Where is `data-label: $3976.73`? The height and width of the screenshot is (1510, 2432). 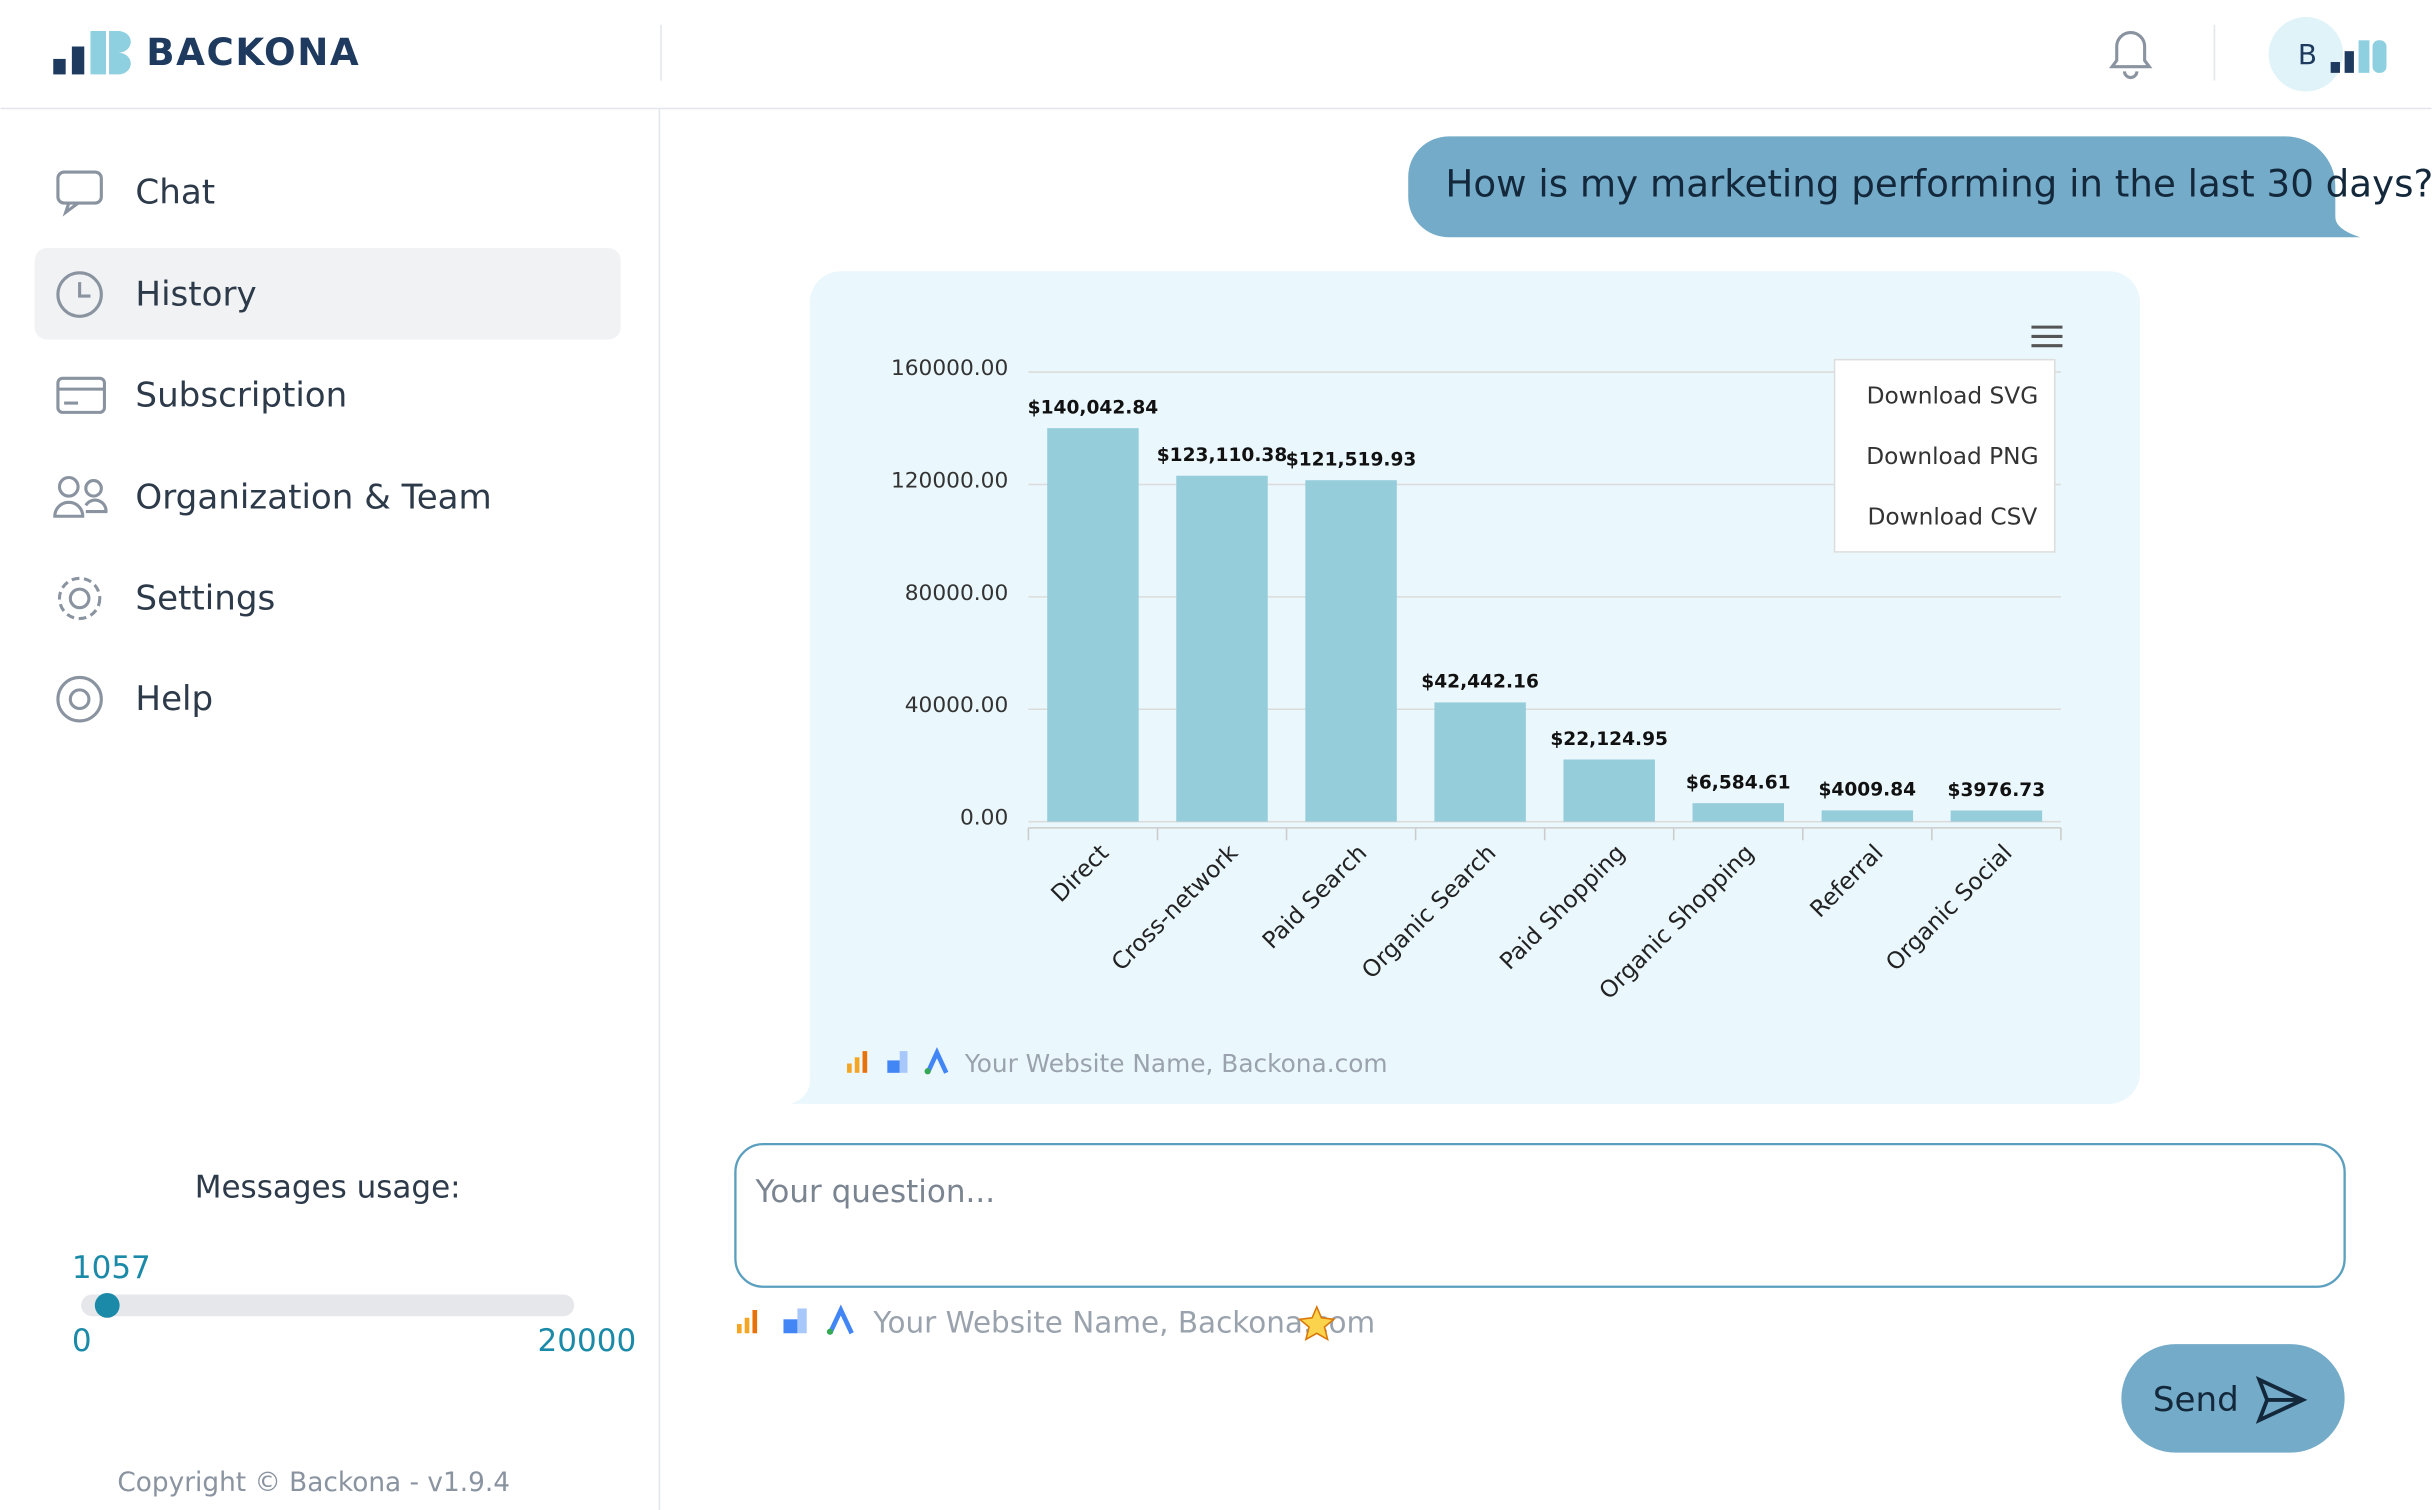 data-label: $3976.73 is located at coordinates (1997, 790).